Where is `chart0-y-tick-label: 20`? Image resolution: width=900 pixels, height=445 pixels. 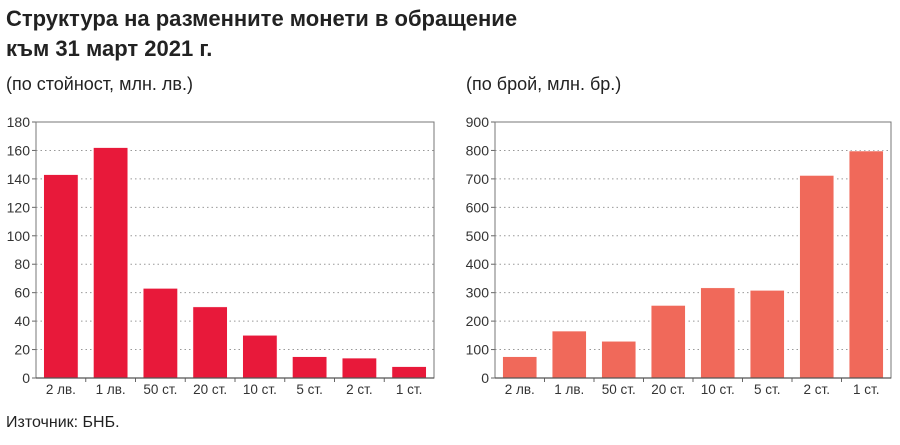
chart0-y-tick-label: 20 is located at coordinates (22, 350).